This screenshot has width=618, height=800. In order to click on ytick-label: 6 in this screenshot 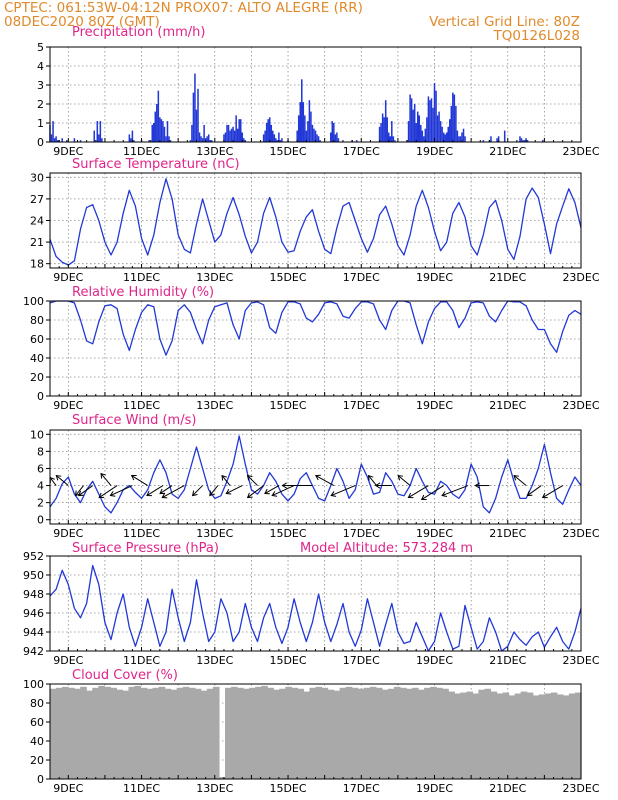, I will do `click(40, 468)`.